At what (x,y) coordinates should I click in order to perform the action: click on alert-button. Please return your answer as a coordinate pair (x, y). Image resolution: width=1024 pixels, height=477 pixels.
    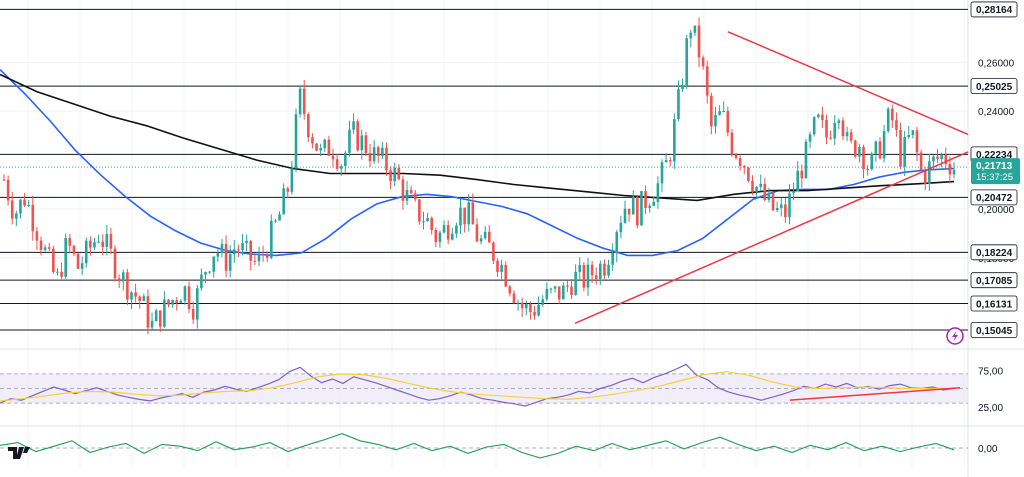
    Looking at the image, I should click on (955, 336).